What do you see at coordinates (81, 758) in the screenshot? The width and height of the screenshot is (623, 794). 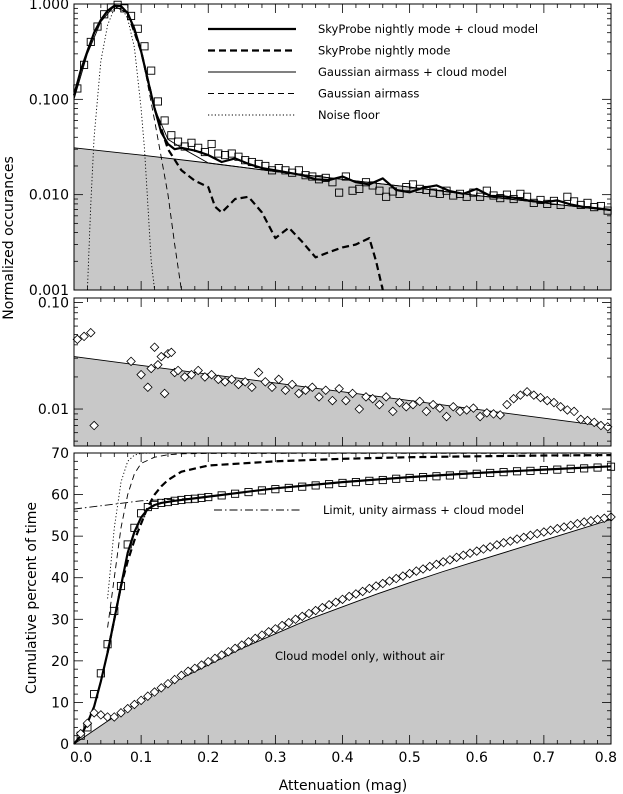 I see `x-tick-label: 0.0` at bounding box center [81, 758].